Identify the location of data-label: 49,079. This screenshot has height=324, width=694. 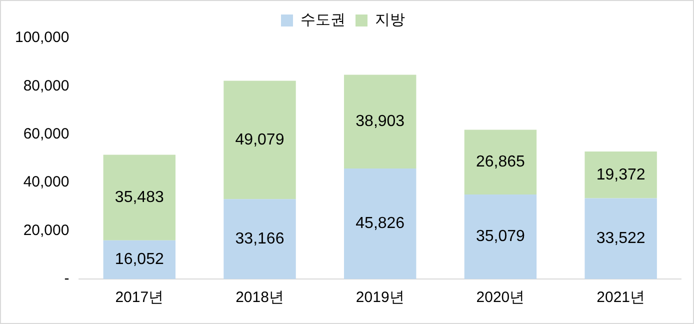
(259, 139).